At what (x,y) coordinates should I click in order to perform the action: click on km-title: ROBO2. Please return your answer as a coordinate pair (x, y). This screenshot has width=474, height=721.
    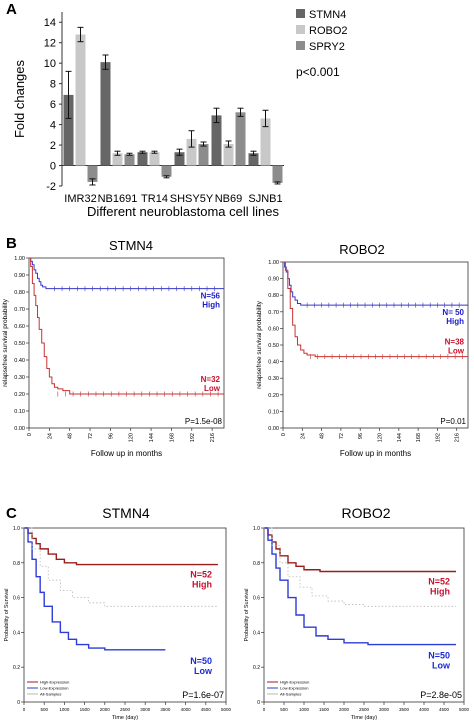
    Looking at the image, I should click on (365, 513).